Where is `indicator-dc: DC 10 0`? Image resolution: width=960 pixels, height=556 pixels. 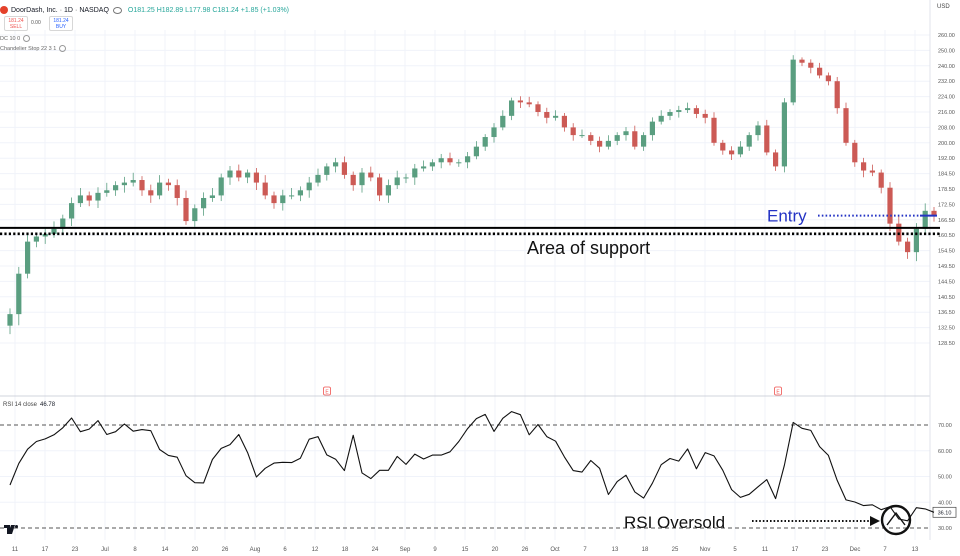 indicator-dc: DC 10 0 is located at coordinates (15, 38).